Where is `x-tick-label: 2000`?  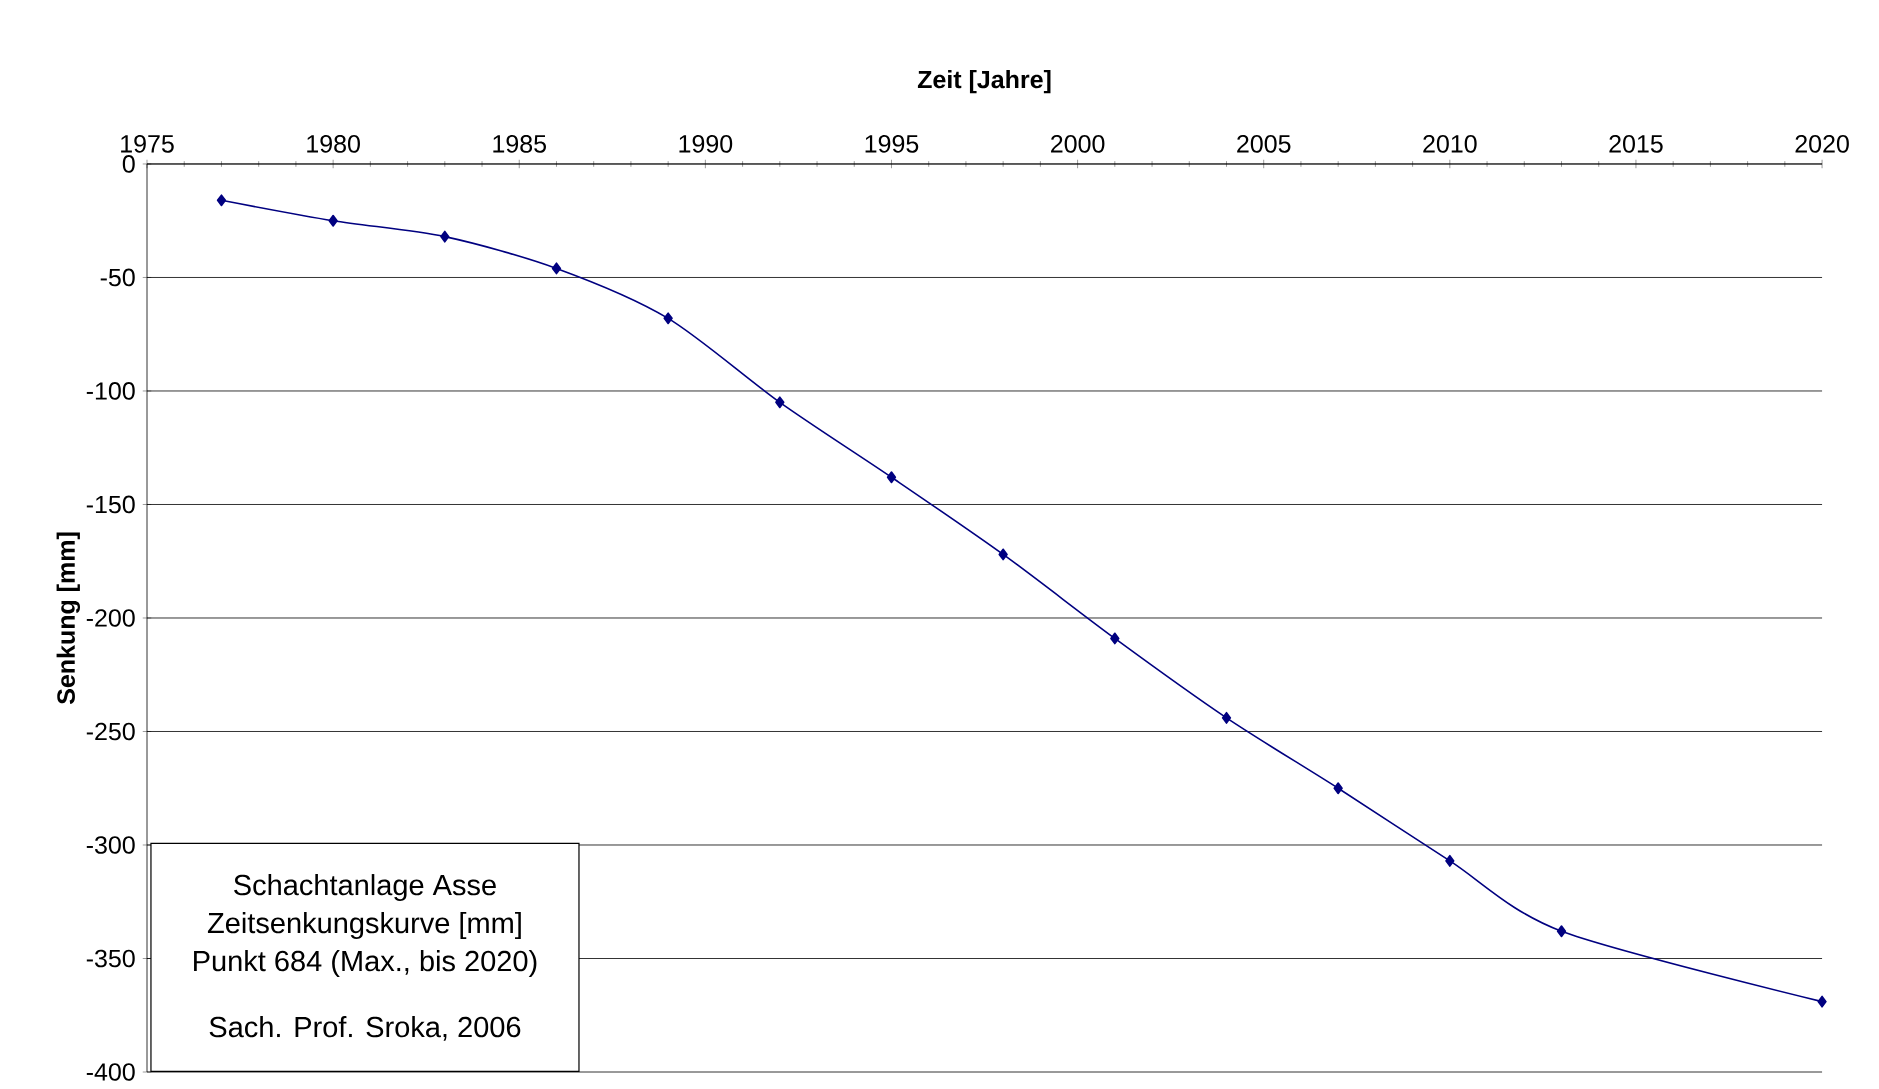
x-tick-label: 2000 is located at coordinates (1078, 143).